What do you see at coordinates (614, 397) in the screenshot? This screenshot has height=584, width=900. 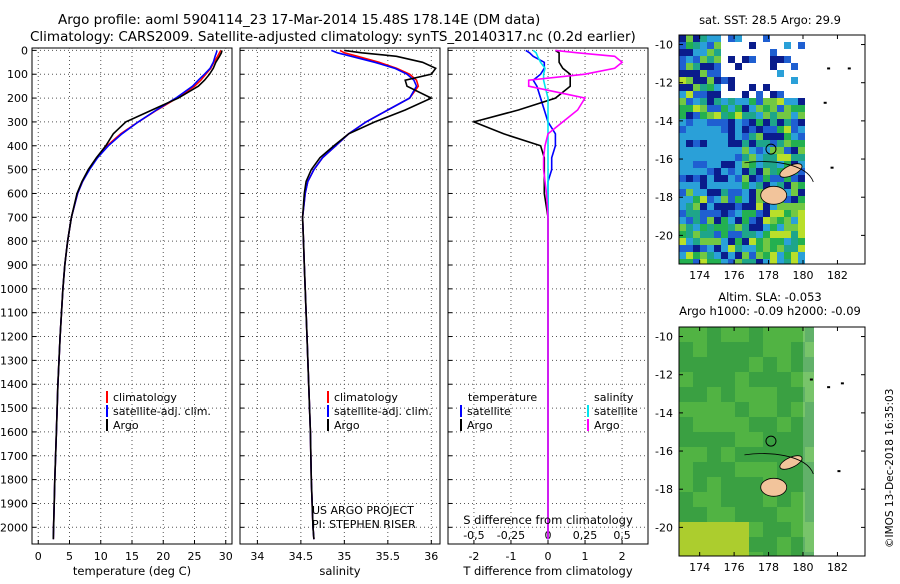 I see `legend-title-salinity: salinity` at bounding box center [614, 397].